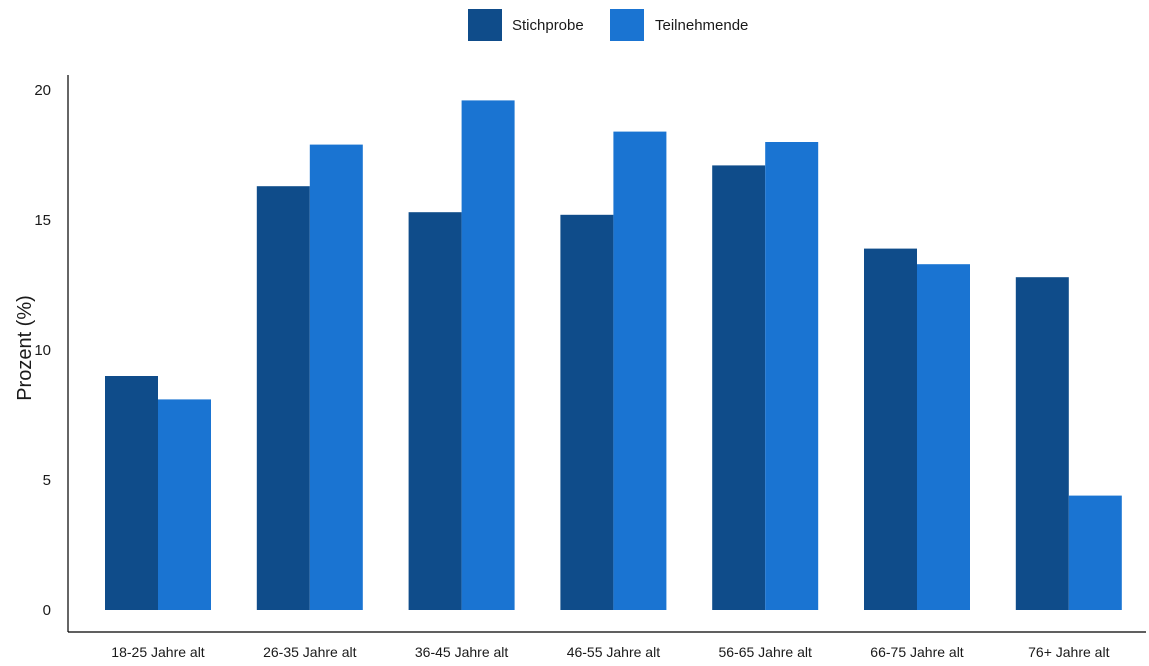 This screenshot has width=1149, height=666. I want to click on x-tick-label: 18-25 Jahre alt, so click(158, 652).